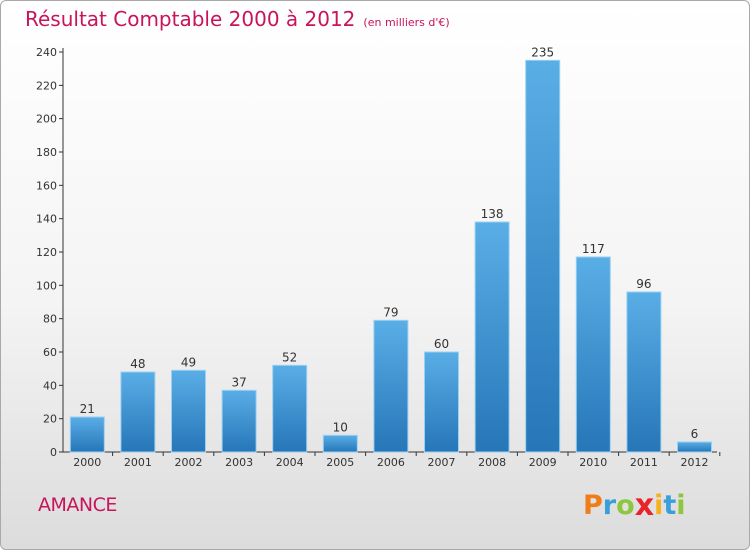 The width and height of the screenshot is (750, 550). Describe the element at coordinates (644, 505) in the screenshot. I see `logo-letter: x` at that location.